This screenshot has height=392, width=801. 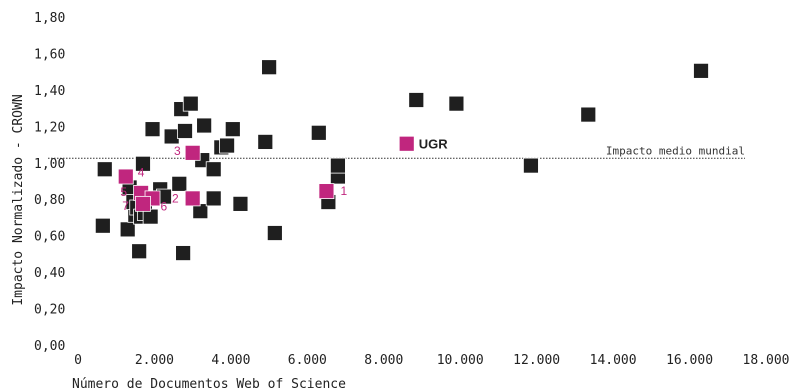 I want to click on y-tick-label: 0,00, so click(x=49, y=346).